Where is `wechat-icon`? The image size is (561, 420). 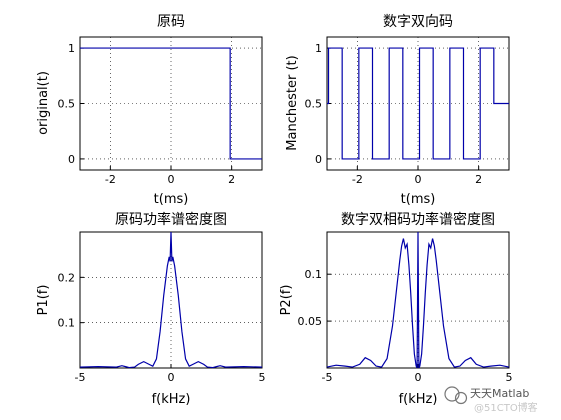 wechat-icon is located at coordinates (452, 394).